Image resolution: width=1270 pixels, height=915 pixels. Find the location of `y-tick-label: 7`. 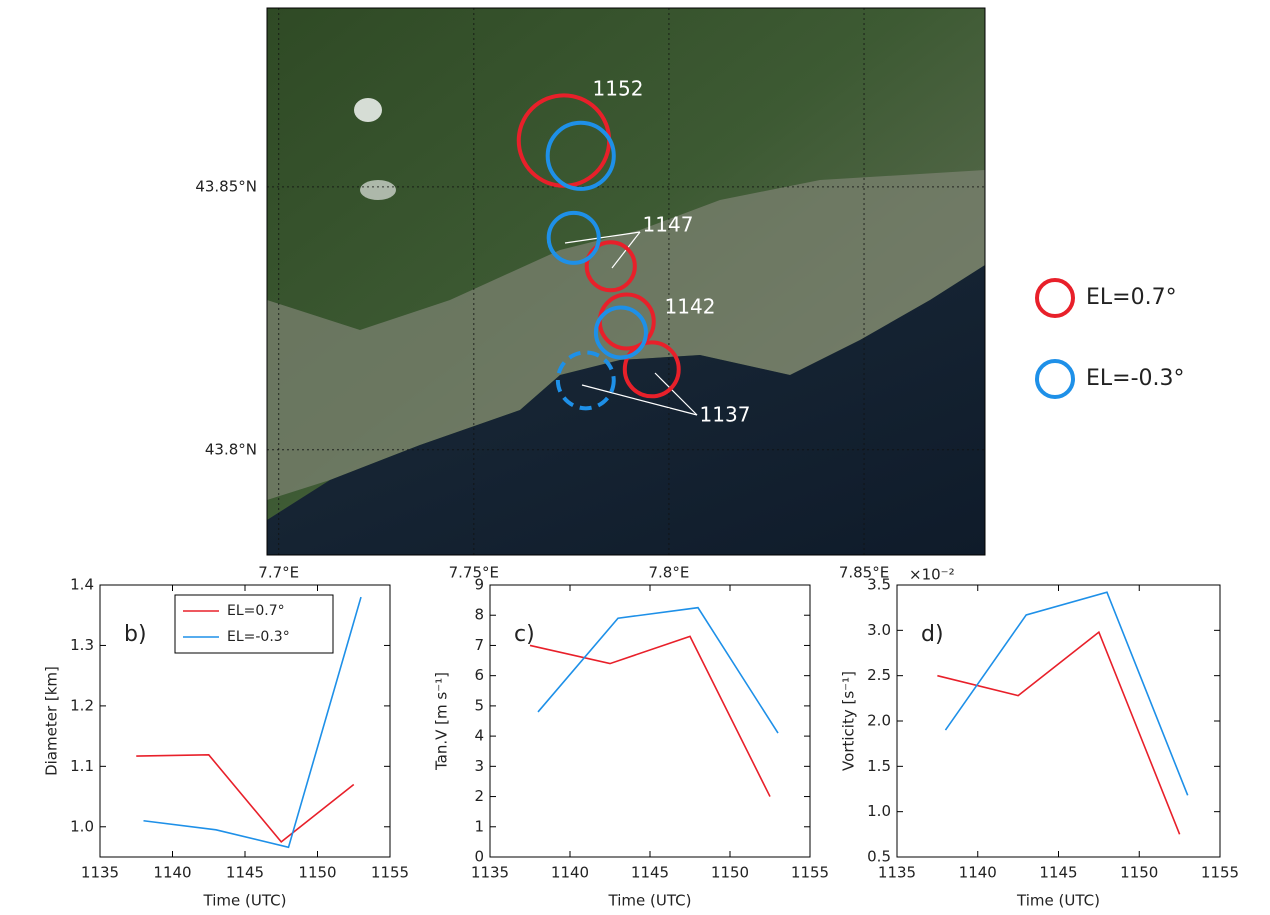

y-tick-label: 7 is located at coordinates (479, 645).